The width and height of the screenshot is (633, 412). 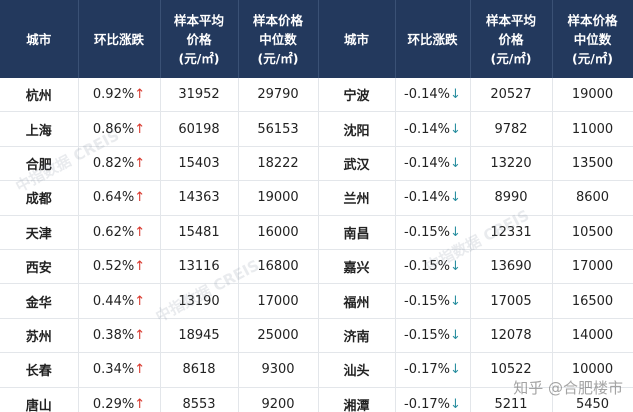 What do you see at coordinates (357, 267) in the screenshot?
I see `city-cell: 嘉兴` at bounding box center [357, 267].